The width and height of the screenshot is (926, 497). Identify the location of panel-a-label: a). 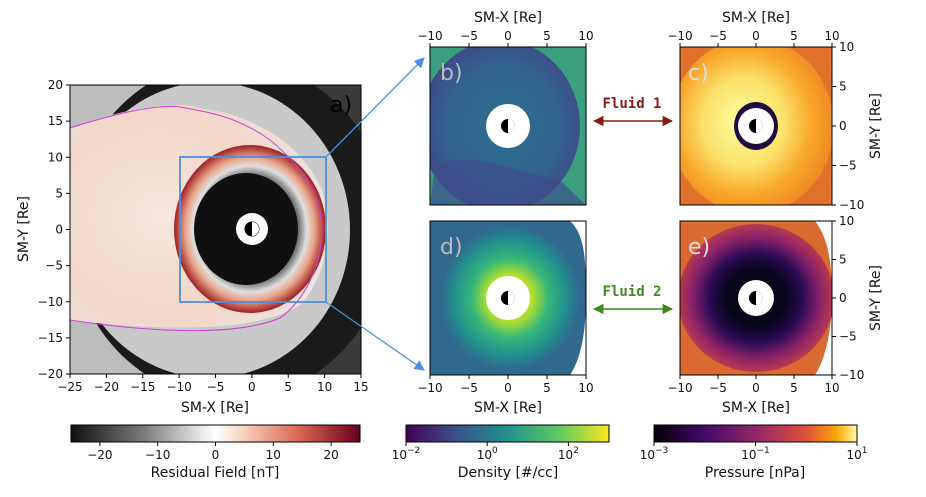
(341, 105).